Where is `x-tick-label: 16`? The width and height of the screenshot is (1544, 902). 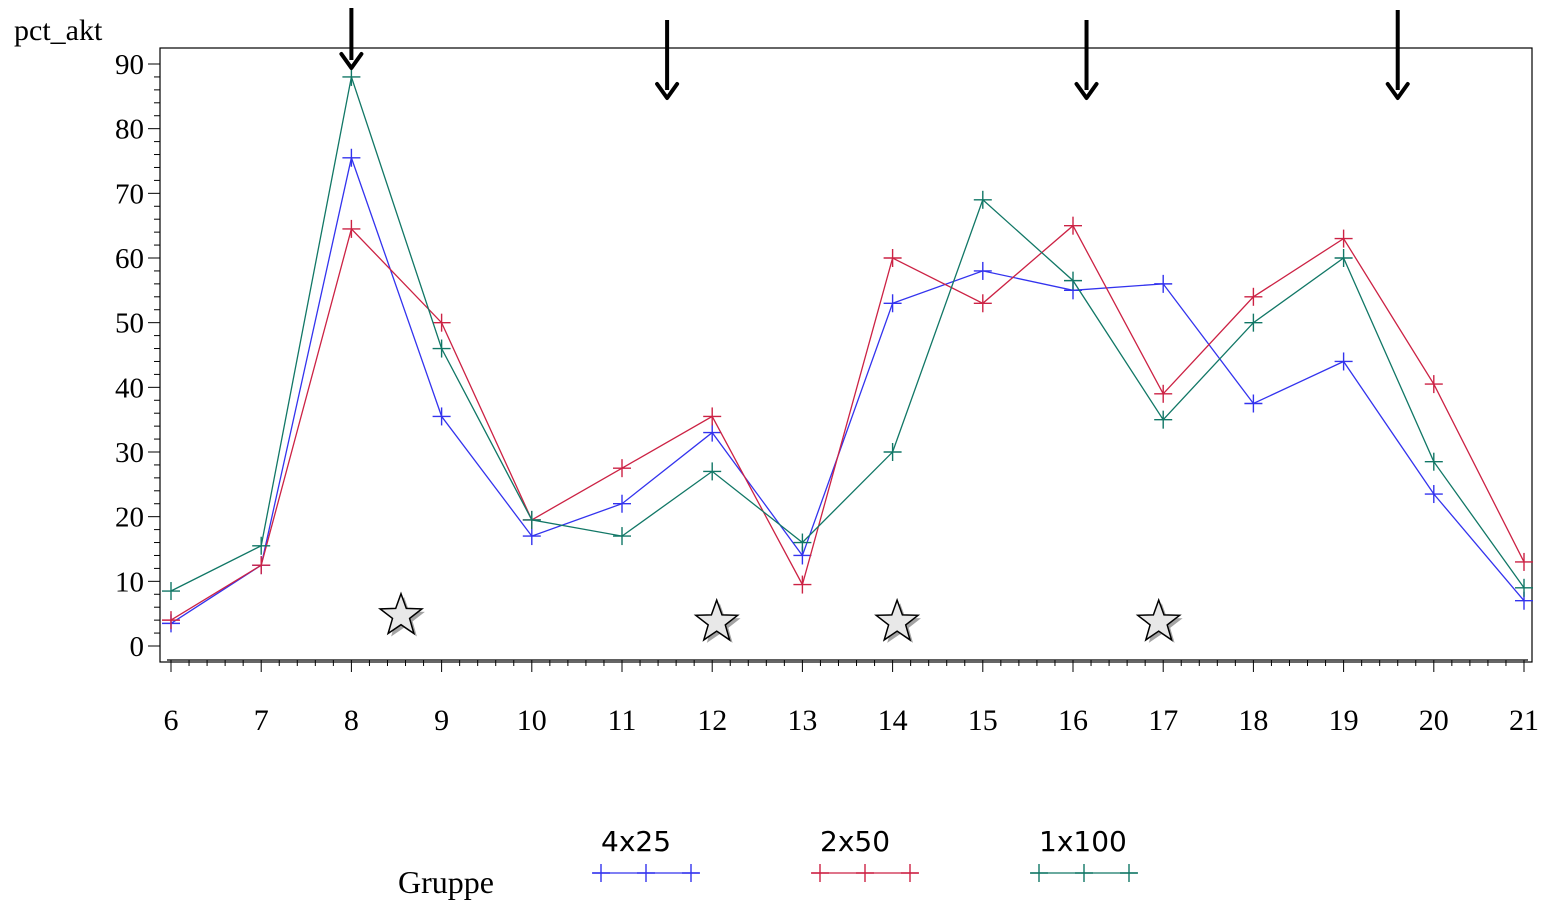
x-tick-label: 16 is located at coordinates (1073, 720).